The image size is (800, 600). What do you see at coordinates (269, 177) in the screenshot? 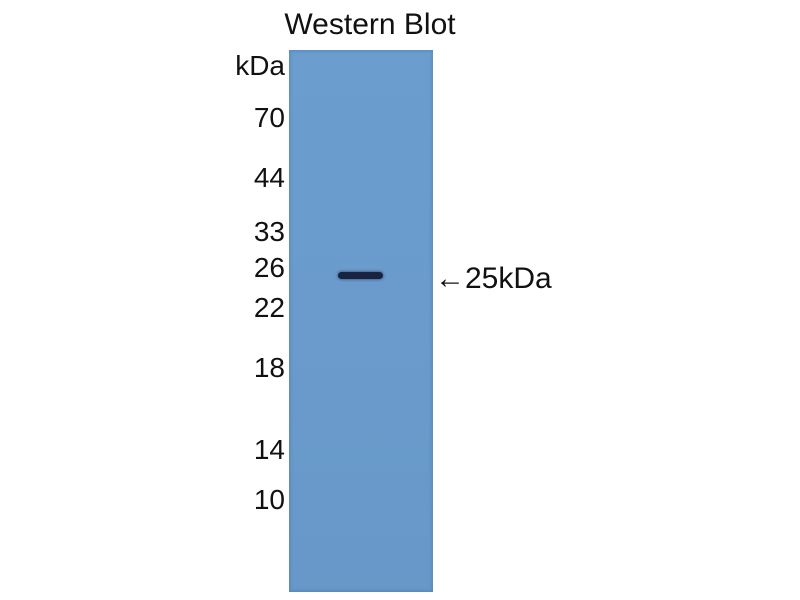
I see `marker-label: 44` at bounding box center [269, 177].